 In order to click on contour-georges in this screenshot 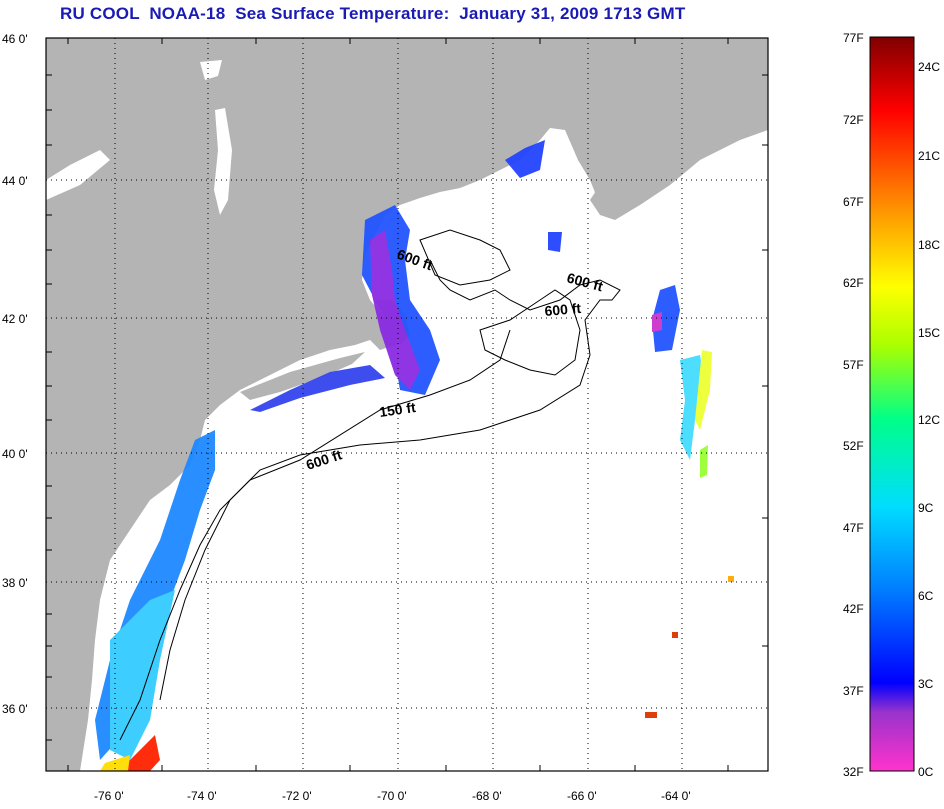, I will do `click(530, 332)`.